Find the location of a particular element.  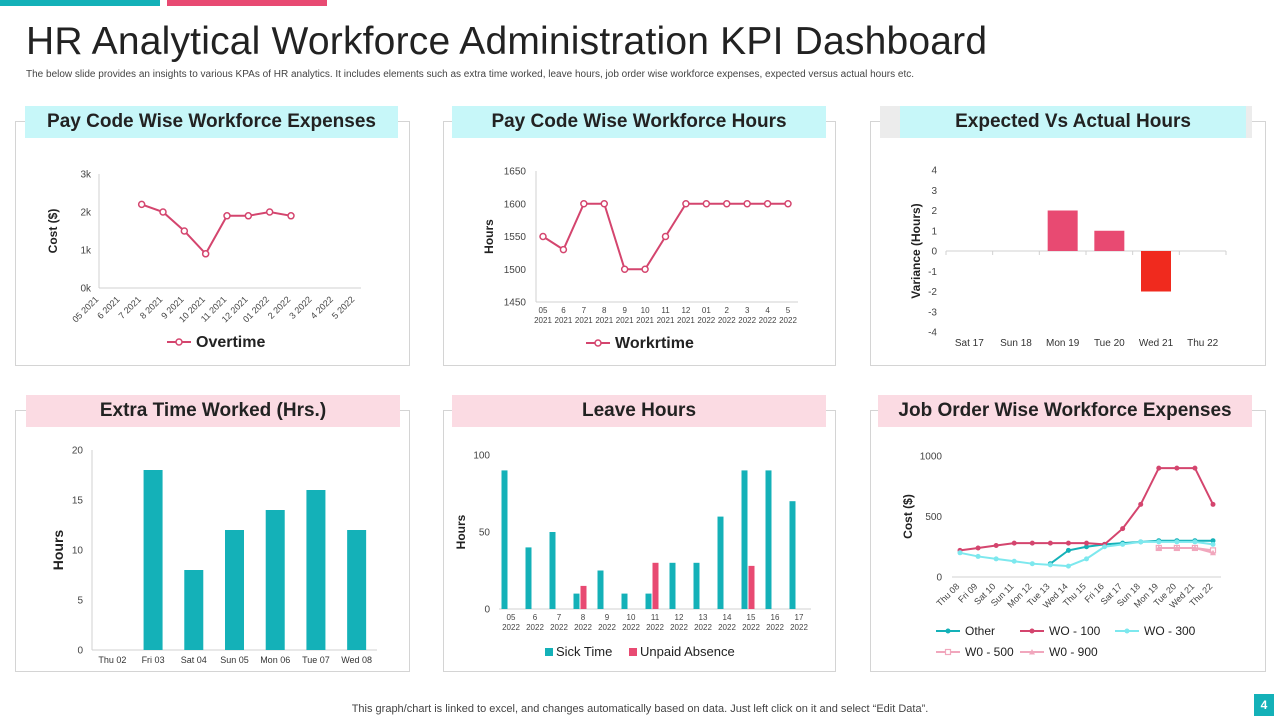

y-axis-title: Variance (Hours) is located at coordinates (916, 250).